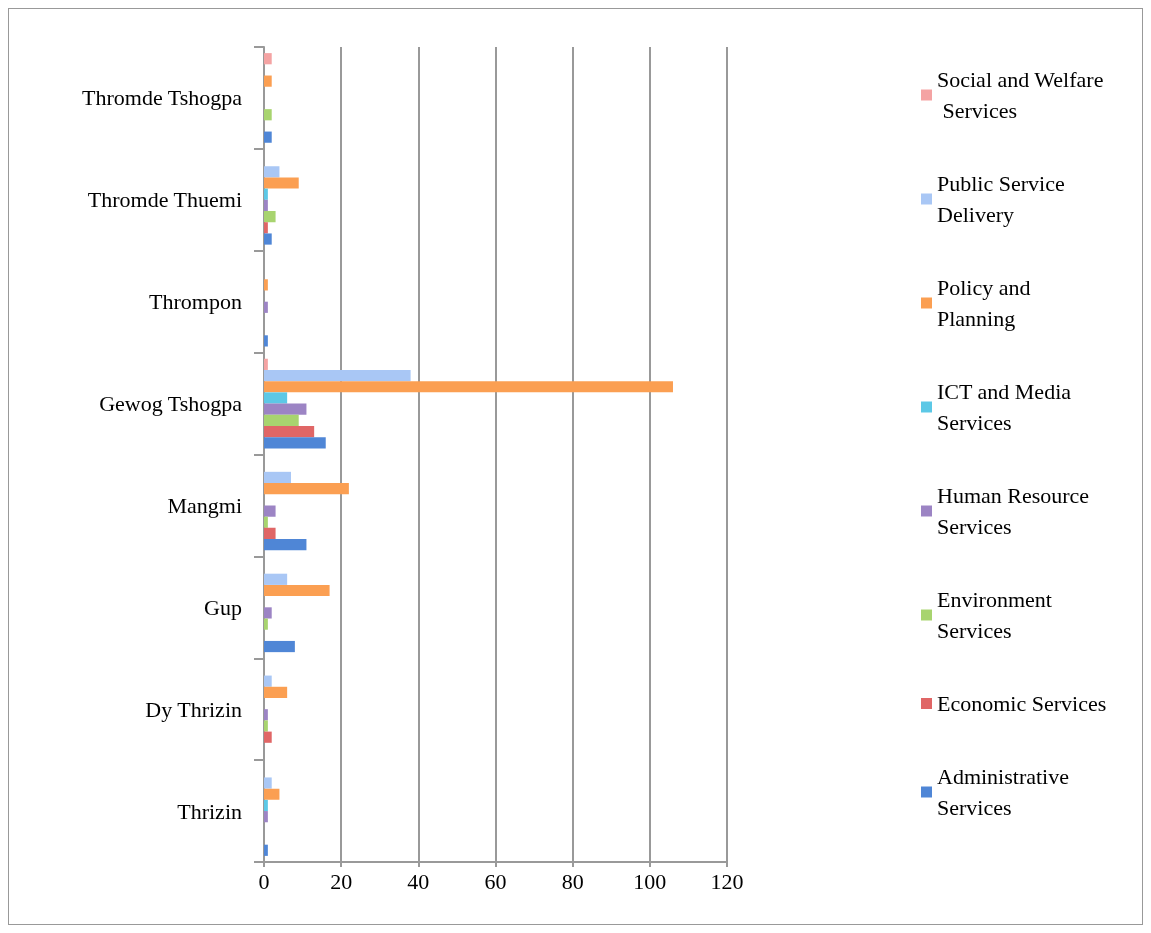  I want to click on y-tick-label: Thromde Tshogpa, so click(162, 98).